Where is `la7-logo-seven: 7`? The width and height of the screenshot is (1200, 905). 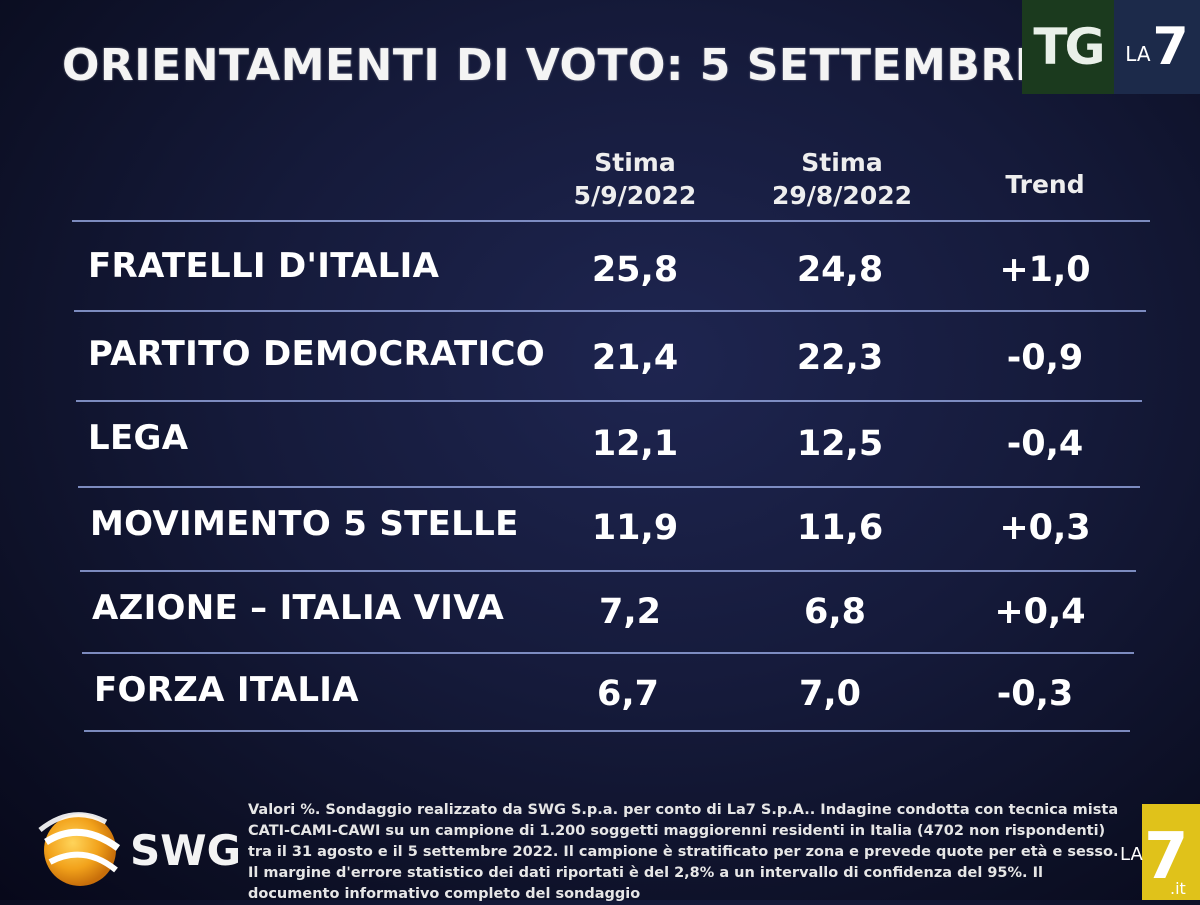
la7-logo-seven: 7 is located at coordinates (1170, 47).